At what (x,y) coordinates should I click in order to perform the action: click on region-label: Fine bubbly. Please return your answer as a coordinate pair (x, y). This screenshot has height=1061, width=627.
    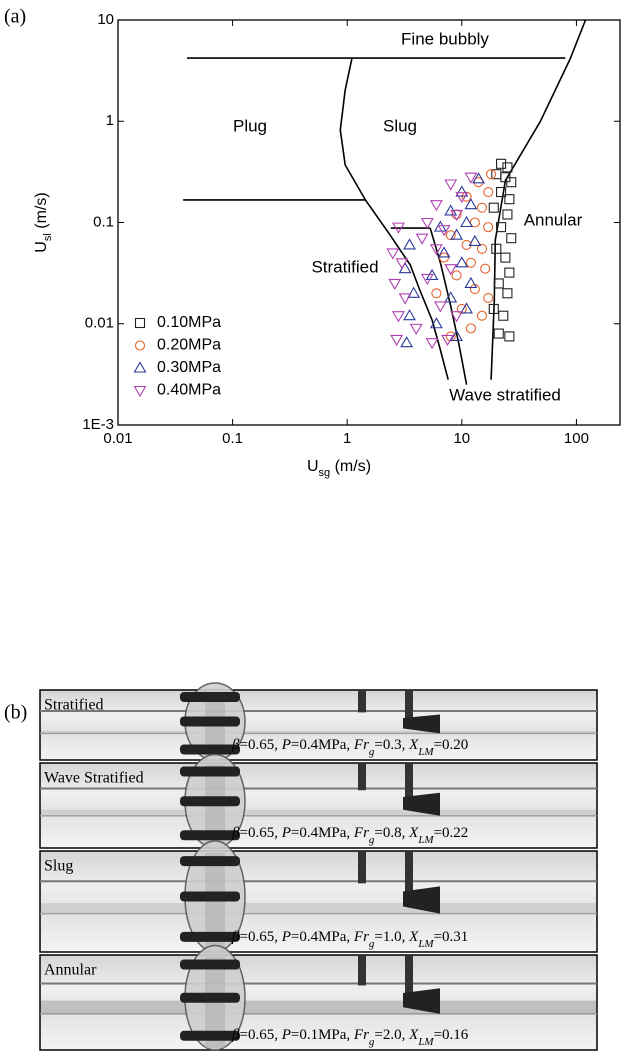
    Looking at the image, I should click on (445, 38).